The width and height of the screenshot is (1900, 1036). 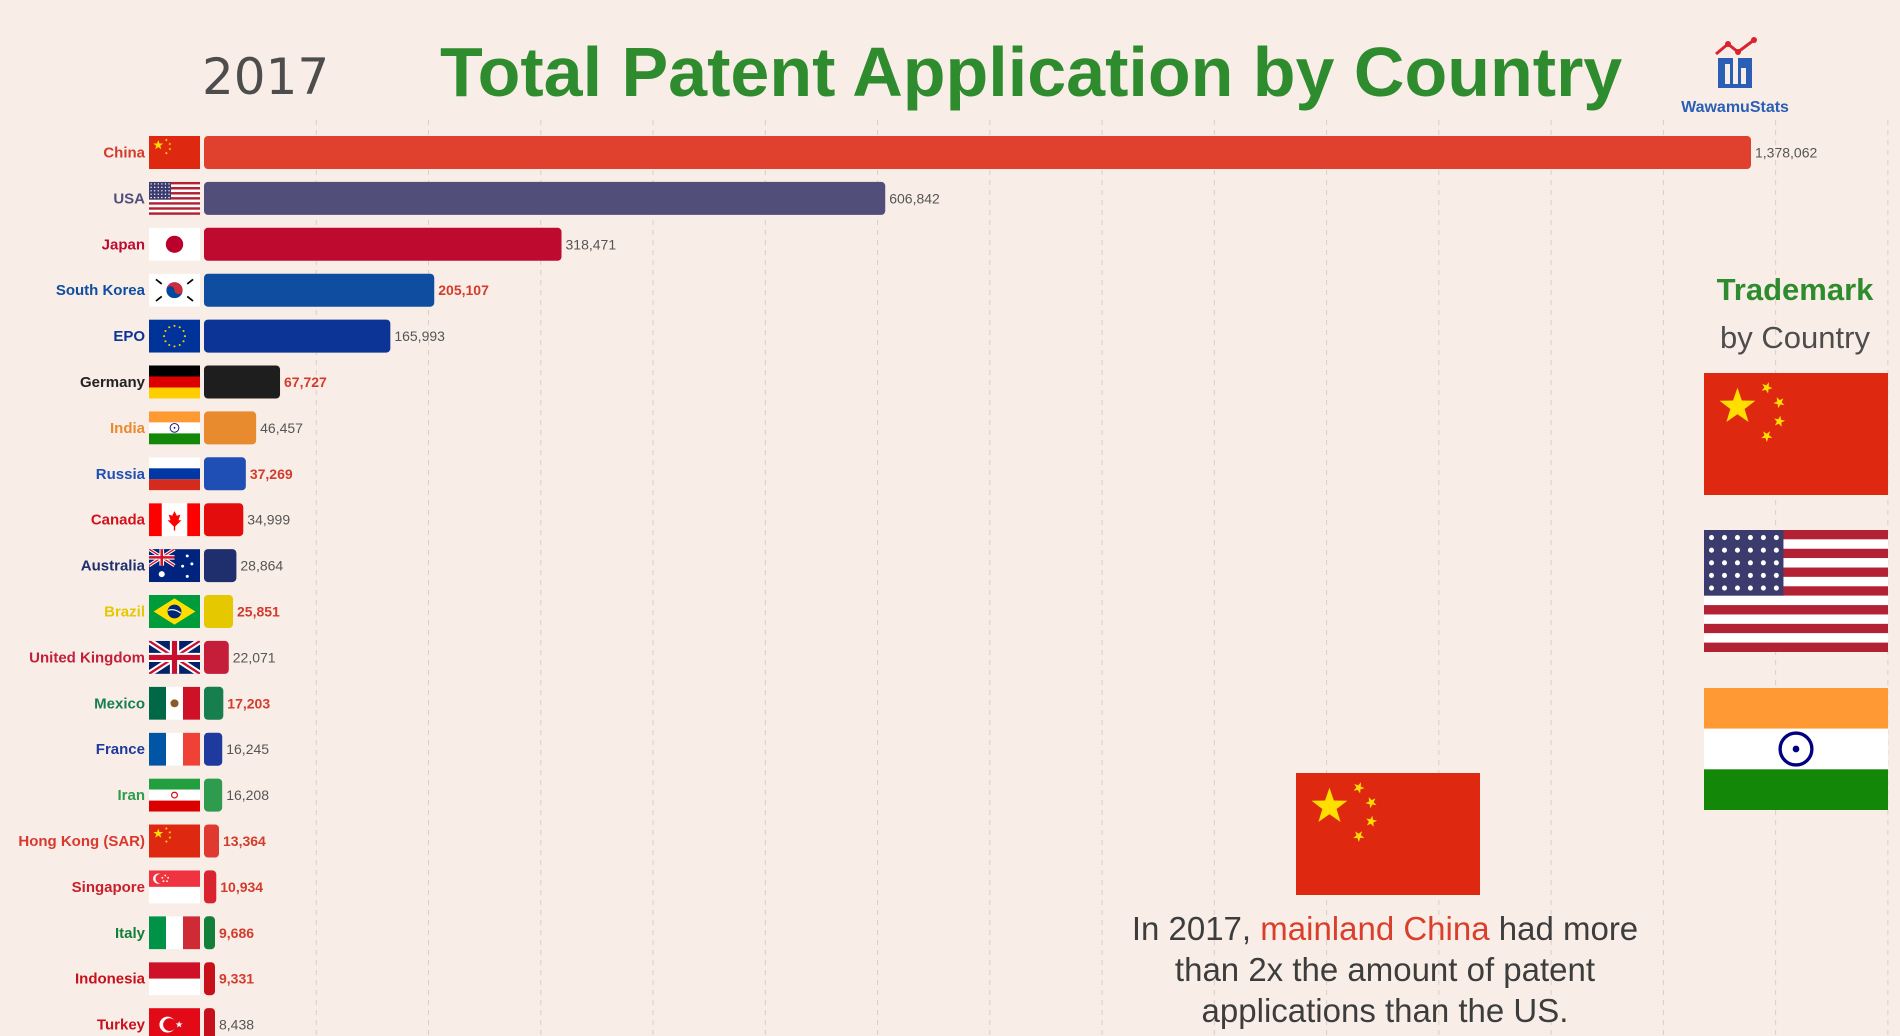 What do you see at coordinates (121, 1025) in the screenshot?
I see `category-label: Turkey` at bounding box center [121, 1025].